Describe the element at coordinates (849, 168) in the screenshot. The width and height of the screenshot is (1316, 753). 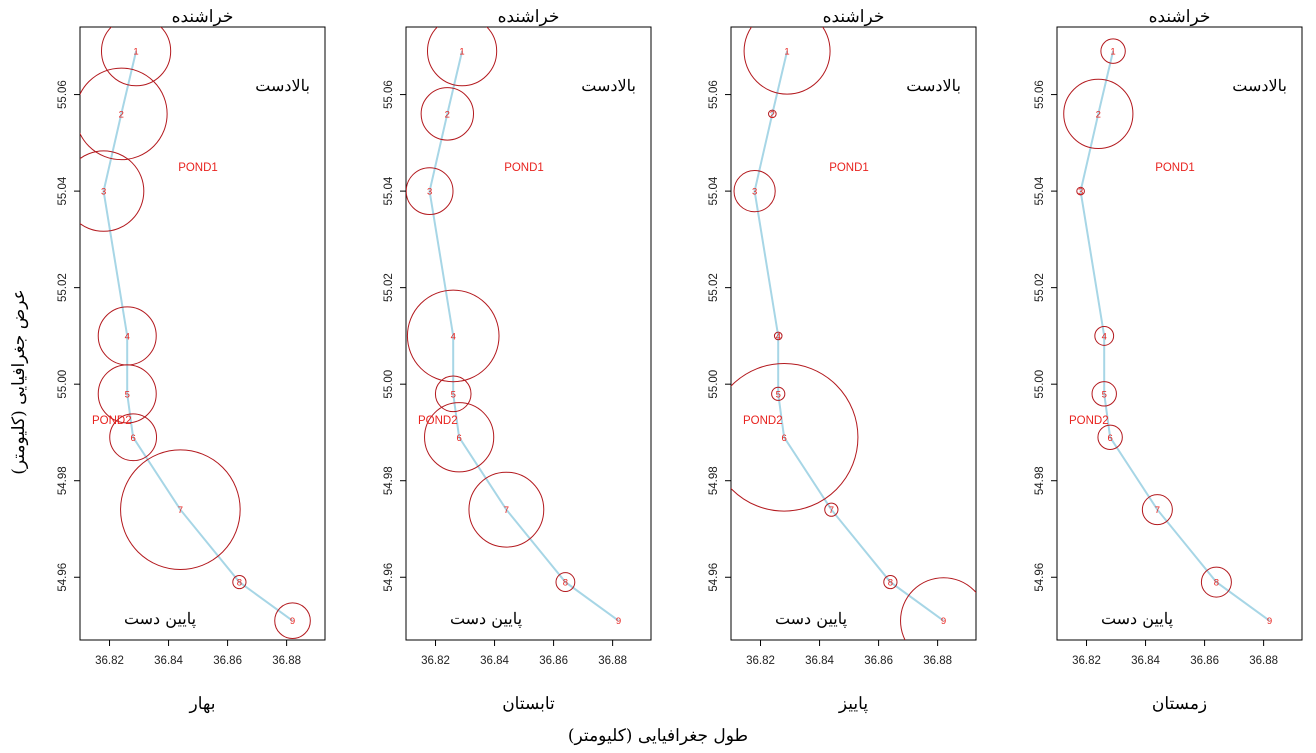
I see `pond1-label: POND1` at that location.